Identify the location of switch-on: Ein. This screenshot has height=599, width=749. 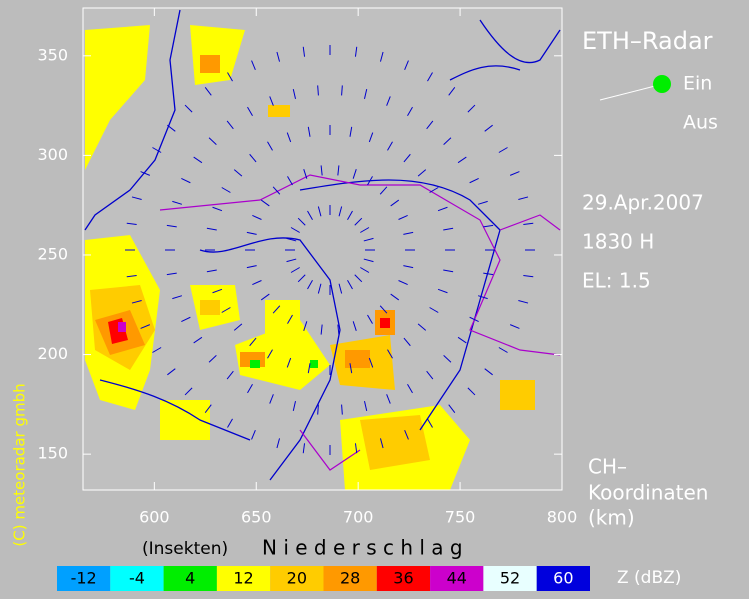
(697, 84).